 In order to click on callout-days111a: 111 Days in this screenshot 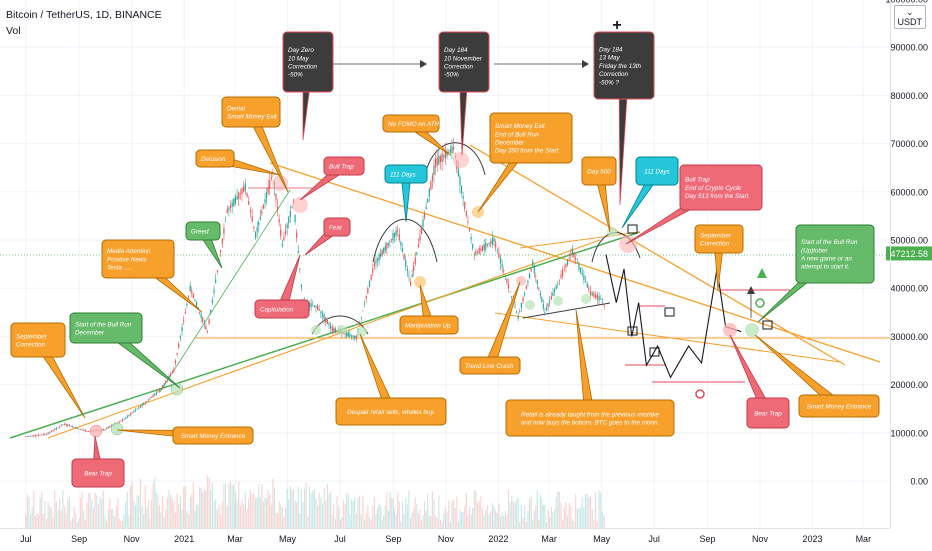, I will do `click(406, 193)`.